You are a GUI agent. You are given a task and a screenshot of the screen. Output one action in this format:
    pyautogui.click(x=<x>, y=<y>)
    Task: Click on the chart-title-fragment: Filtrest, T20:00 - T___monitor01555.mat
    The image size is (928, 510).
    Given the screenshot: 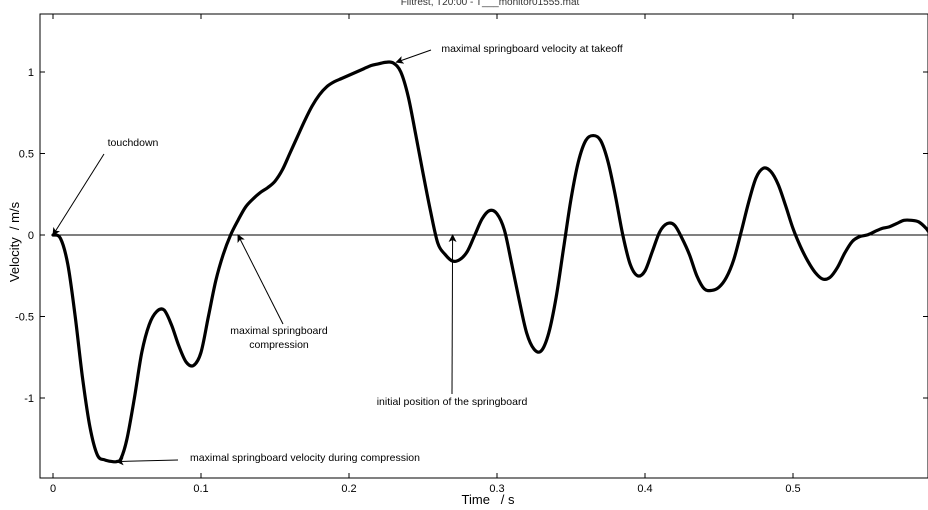 What is the action you would take?
    pyautogui.click(x=490, y=4)
    